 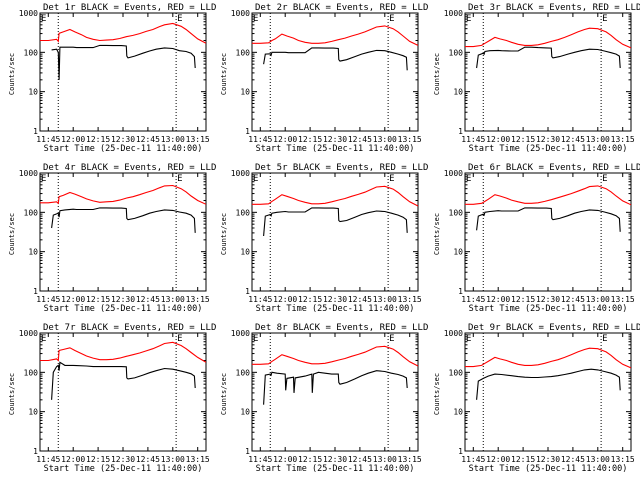 I want to click on chart-title: Det 7r BLACK = Events, RED = LLD, so click(x=129, y=328).